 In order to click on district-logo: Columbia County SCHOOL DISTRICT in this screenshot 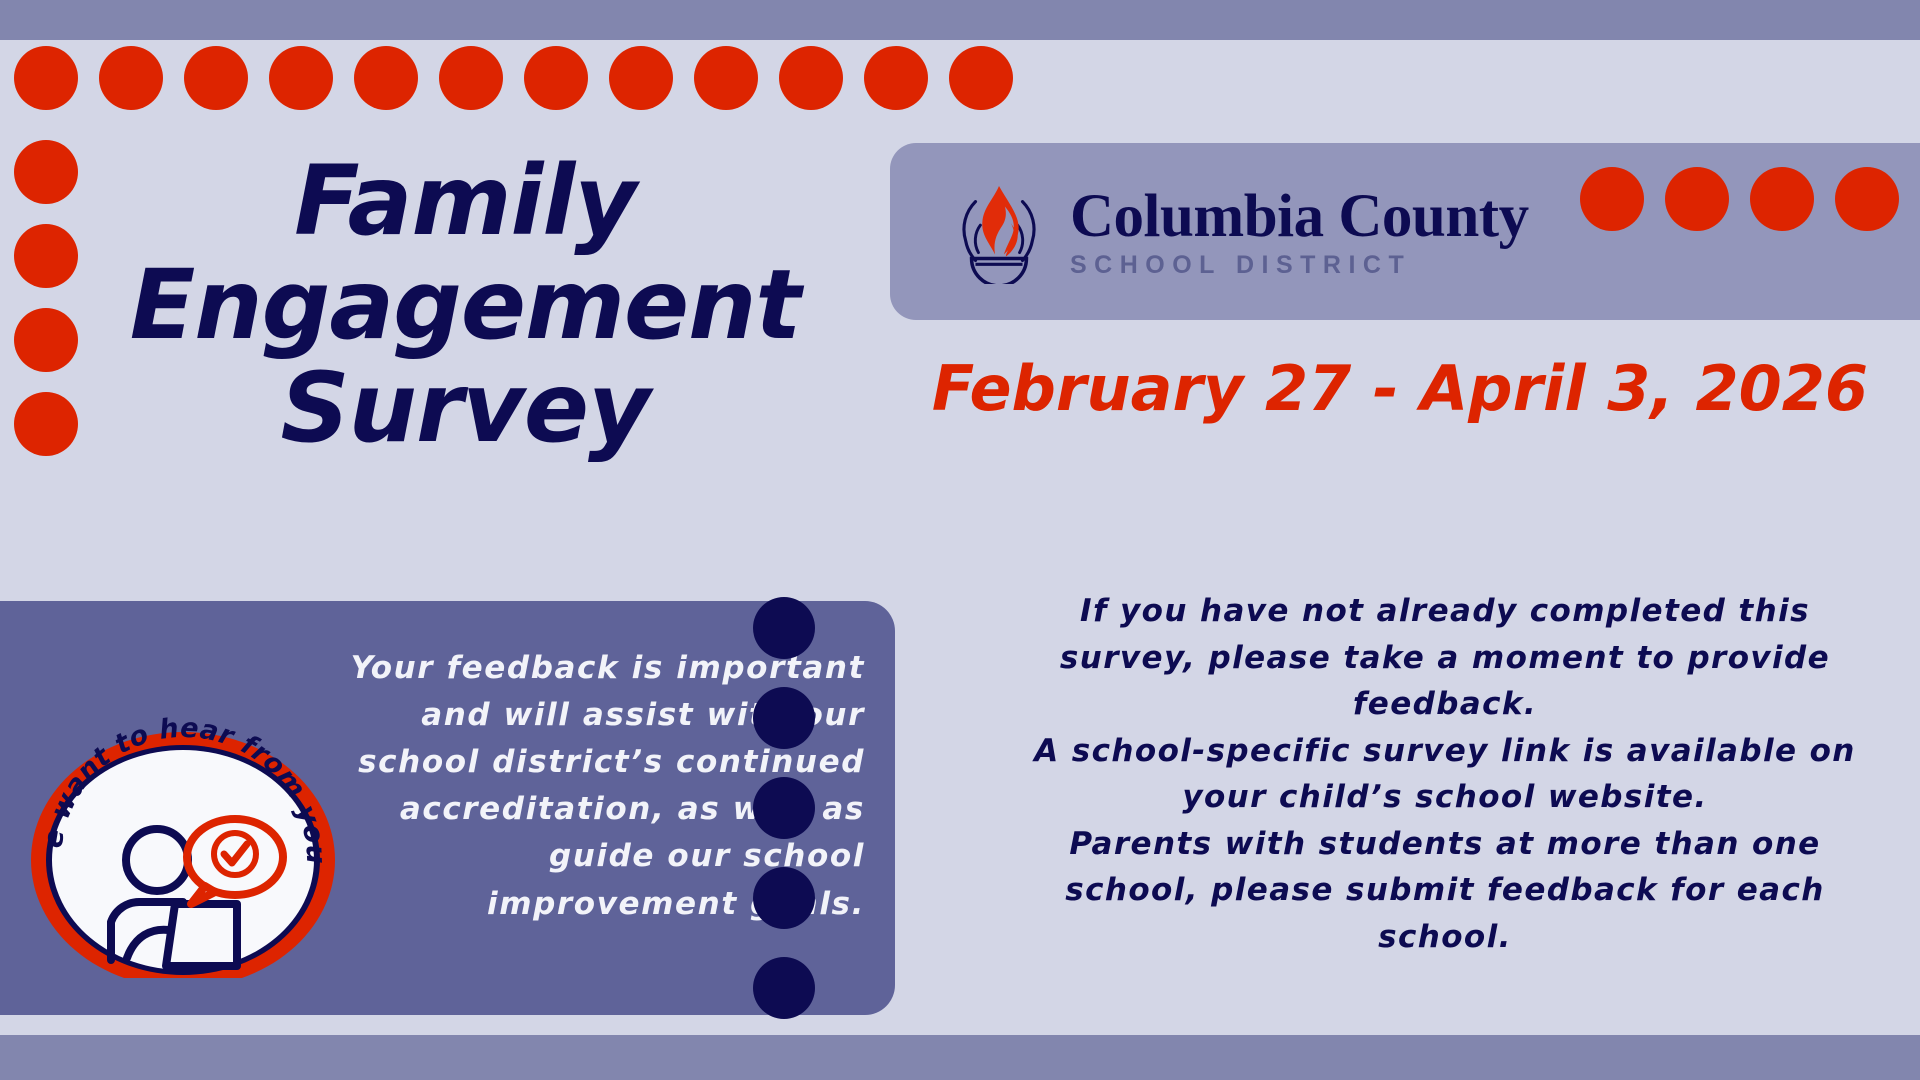, I will do `click(1239, 234)`.